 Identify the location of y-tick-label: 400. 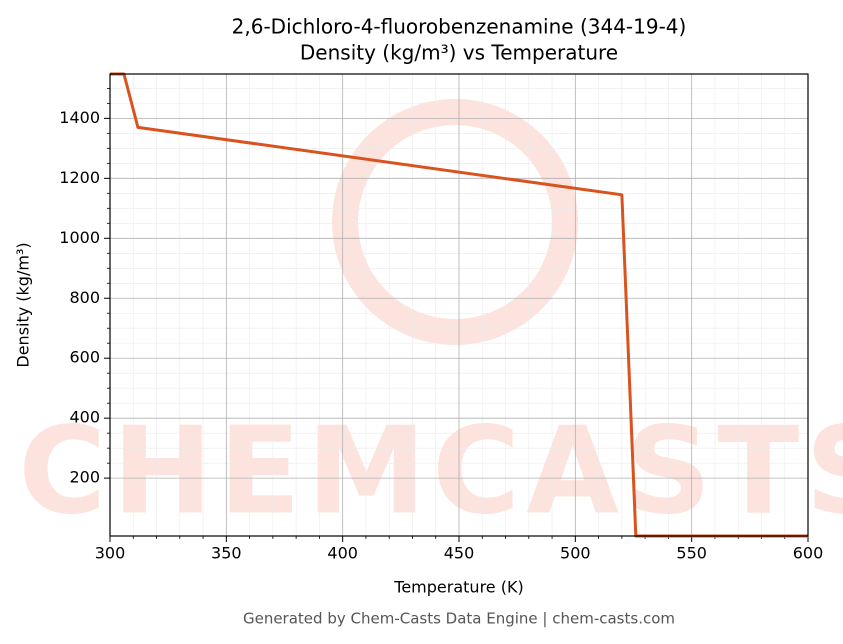
(84, 417).